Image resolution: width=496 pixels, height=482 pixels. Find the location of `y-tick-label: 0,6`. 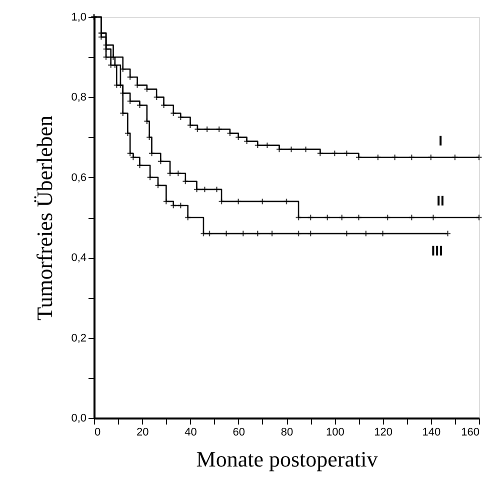

y-tick-label: 0,6 is located at coordinates (78, 178).